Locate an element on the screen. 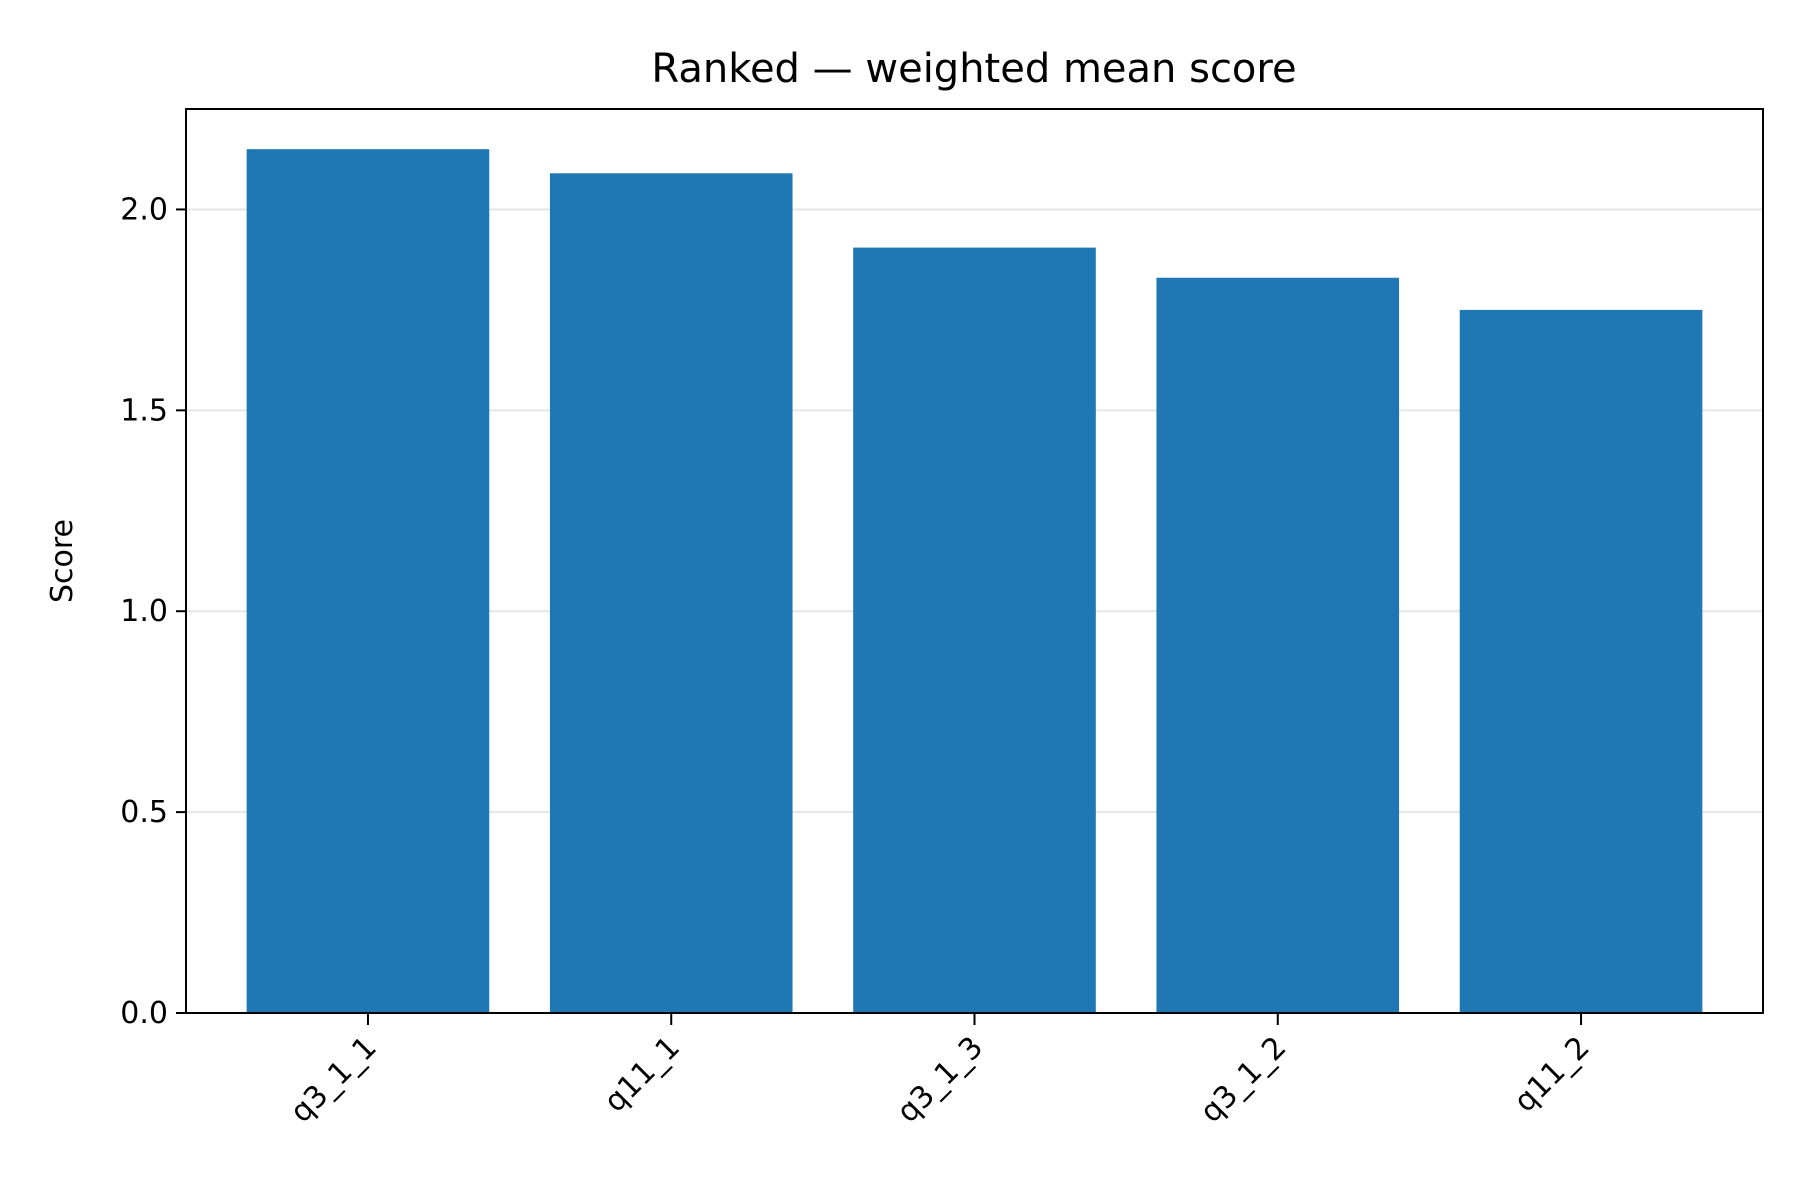 The width and height of the screenshot is (1800, 1204). chart-title: Ranked — weighted mean score is located at coordinates (973, 69).